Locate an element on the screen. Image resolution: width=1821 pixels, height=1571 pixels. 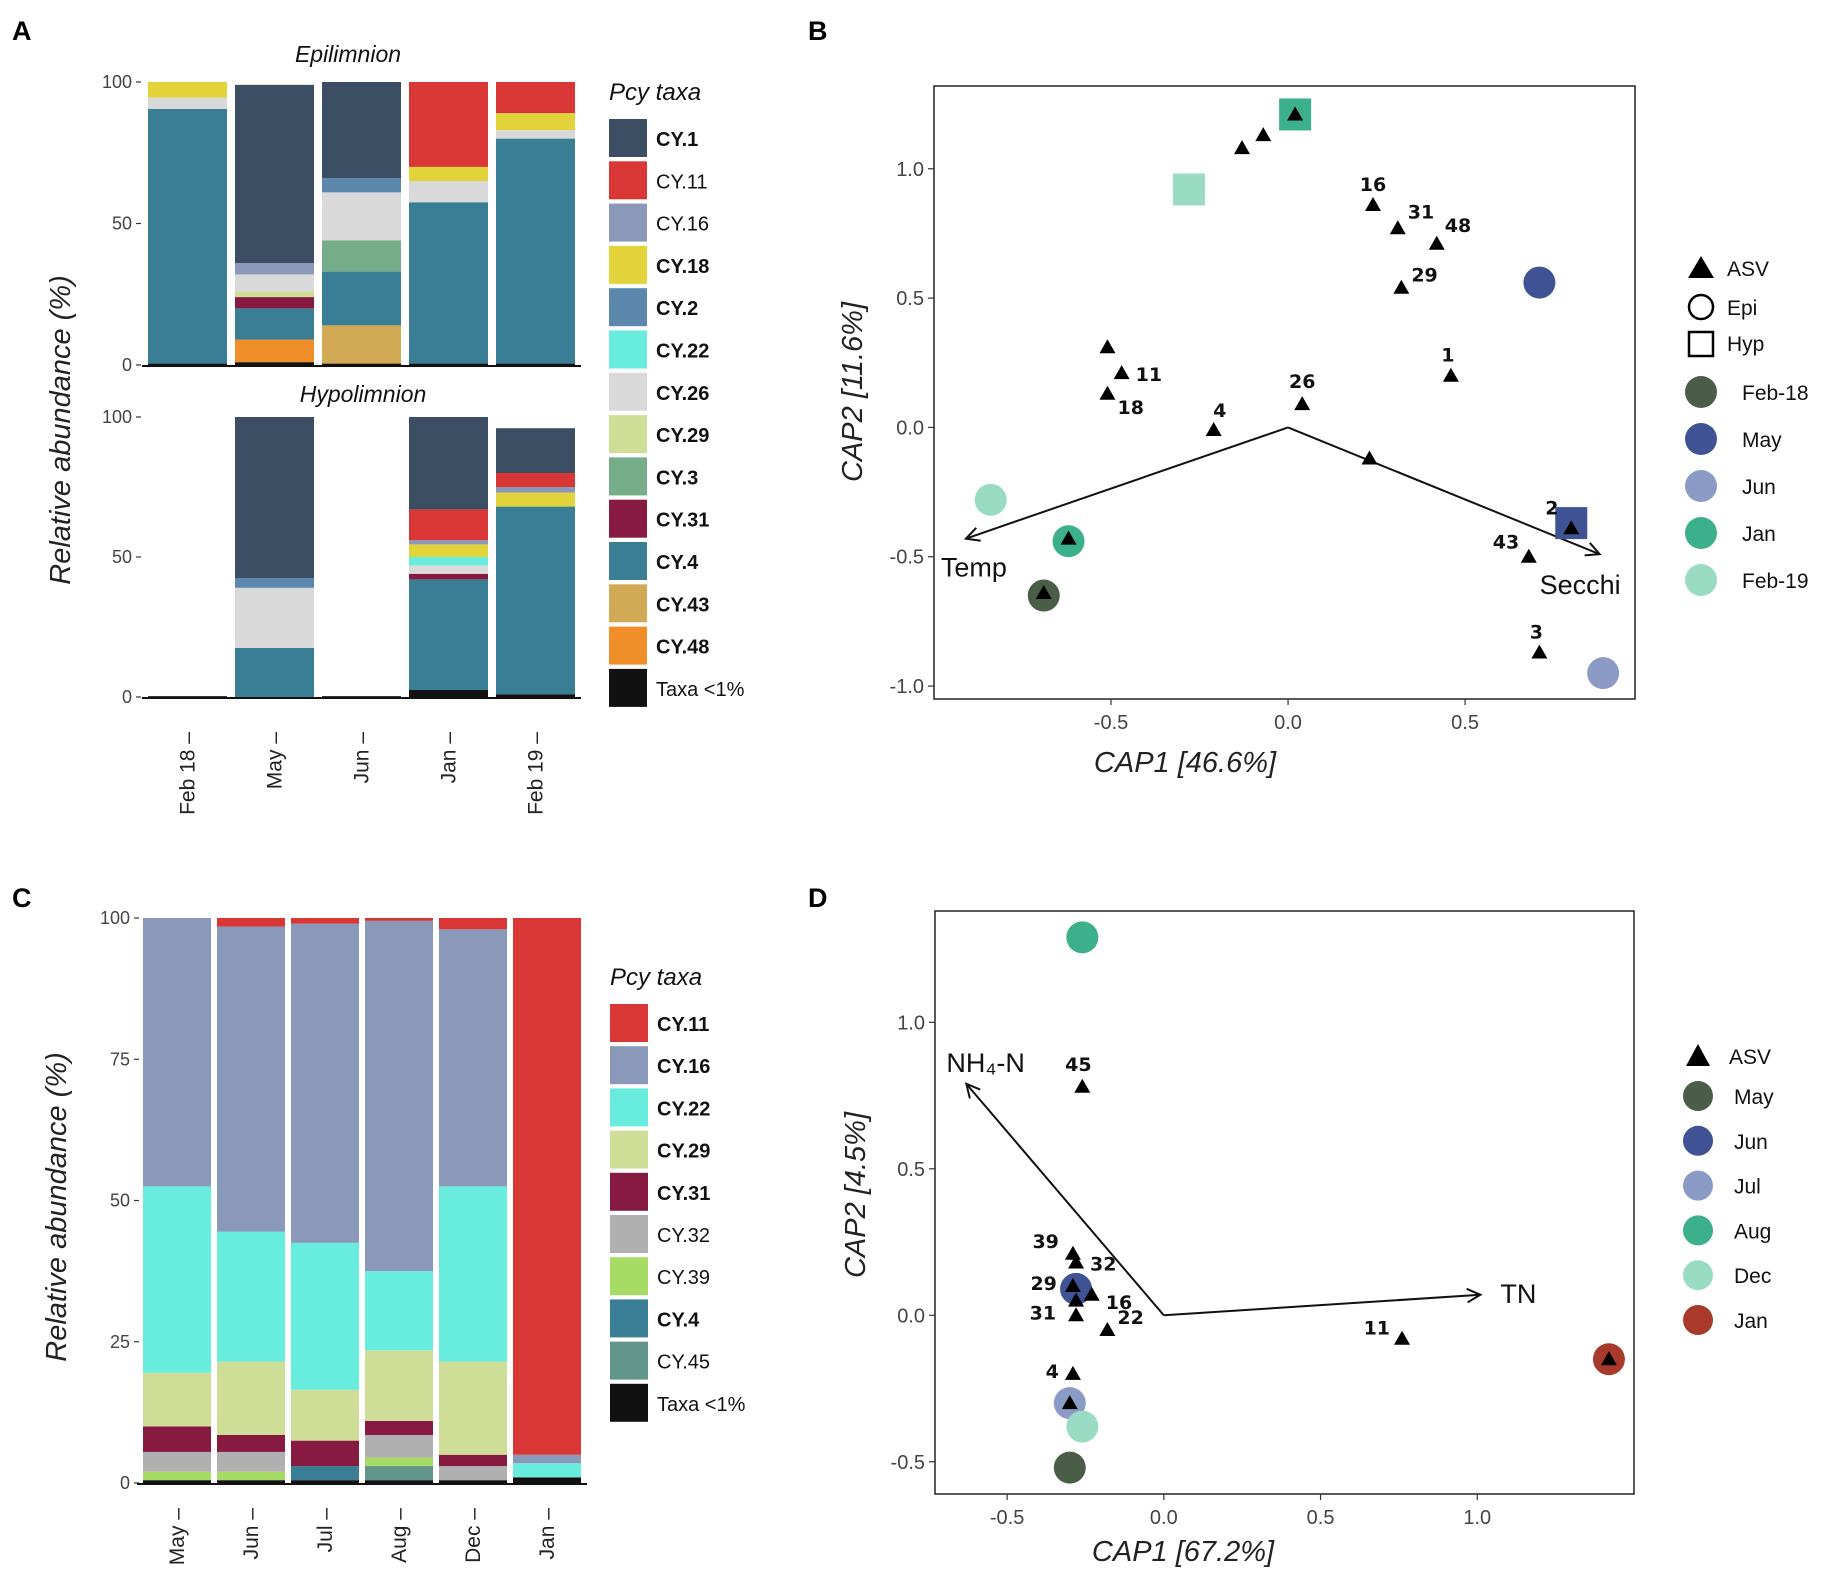
panel-d-month-legend: May Jun Jul Aug Dec Jan is located at coordinates (1728, 1208).